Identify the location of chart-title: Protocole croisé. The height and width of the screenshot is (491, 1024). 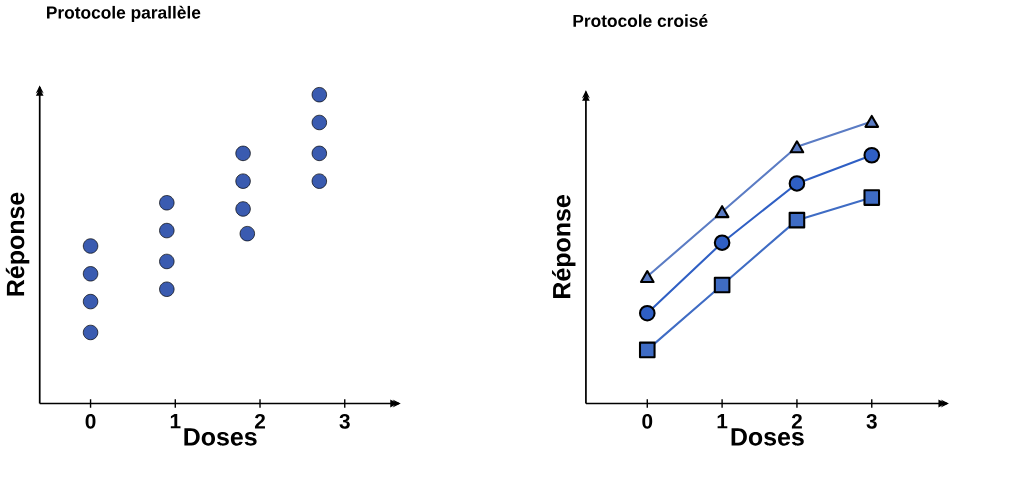
(640, 20).